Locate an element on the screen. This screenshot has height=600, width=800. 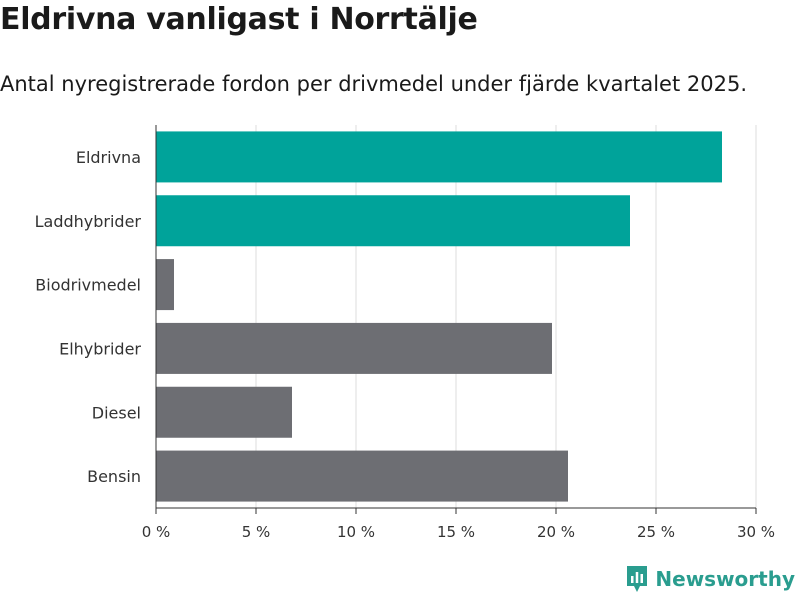
x-tick-label: 15 % is located at coordinates (456, 532).